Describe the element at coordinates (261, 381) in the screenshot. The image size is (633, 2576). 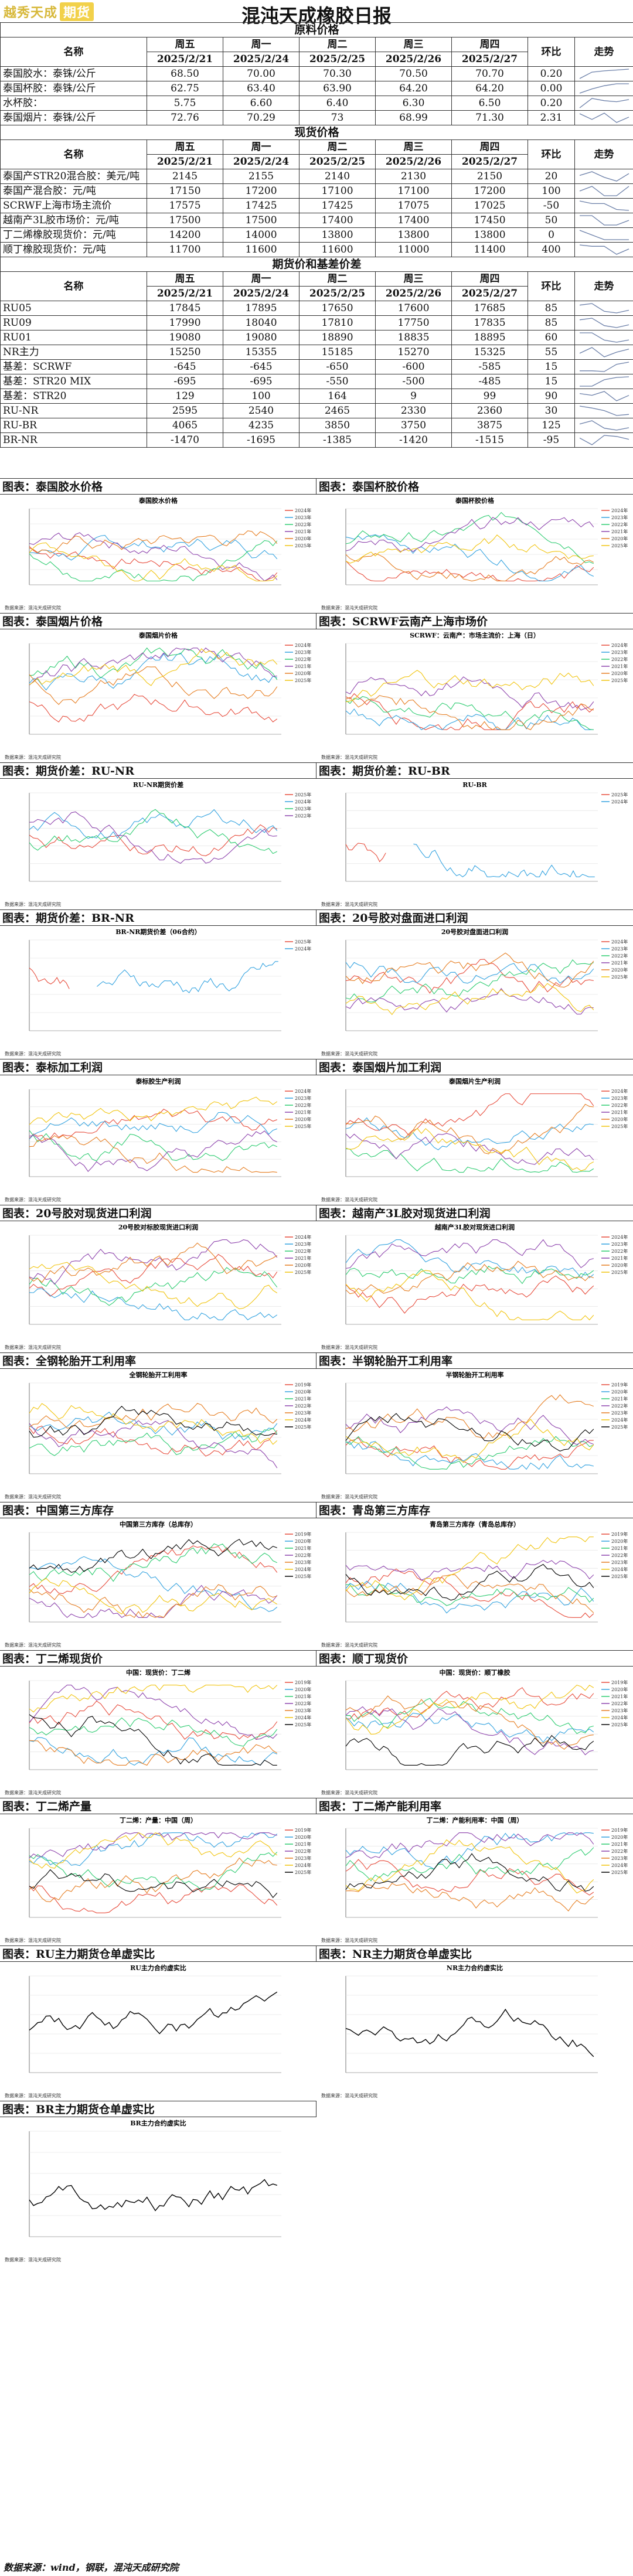
I see `row-value: -695` at that location.